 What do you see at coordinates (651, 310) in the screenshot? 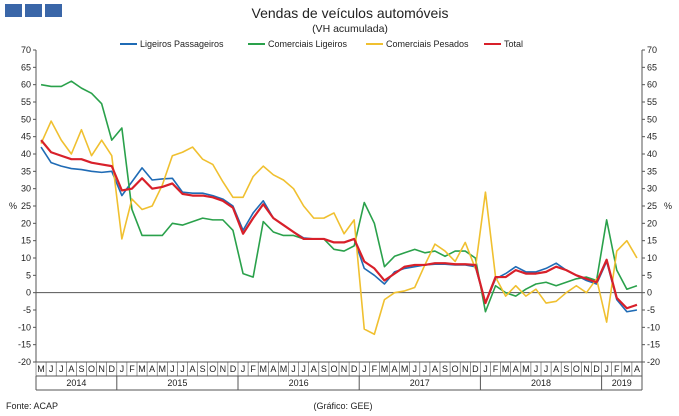
I see `y-tick-label-right: -5` at bounding box center [651, 310].